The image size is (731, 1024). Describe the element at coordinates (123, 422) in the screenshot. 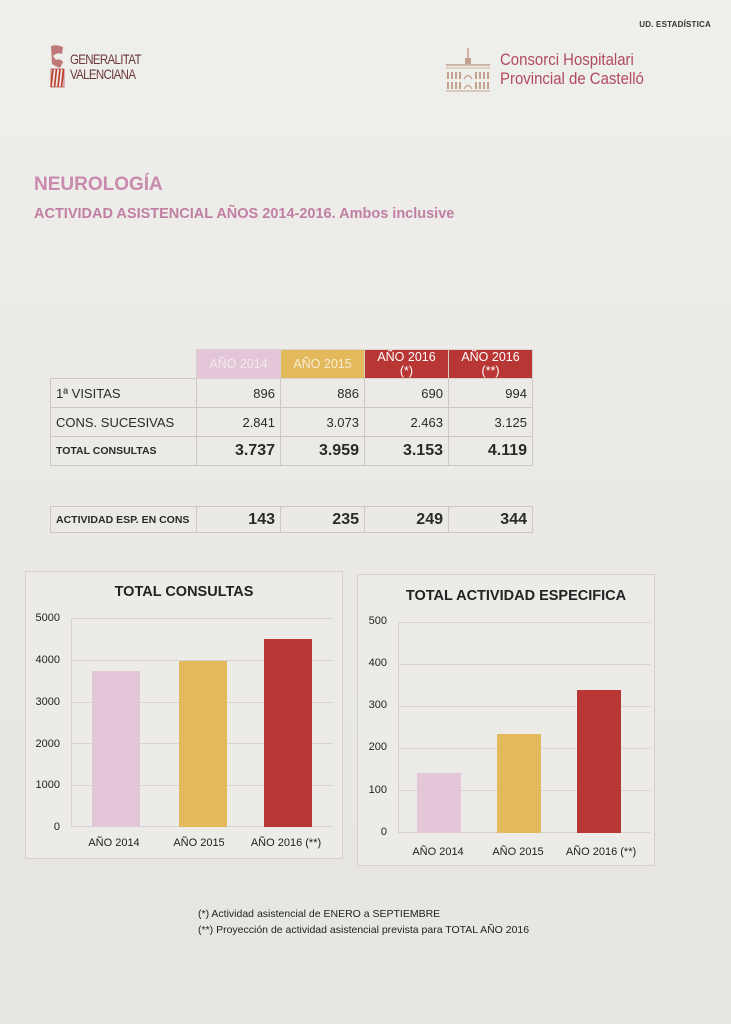

I see `row-label: CONS. SUCESIVAS` at that location.